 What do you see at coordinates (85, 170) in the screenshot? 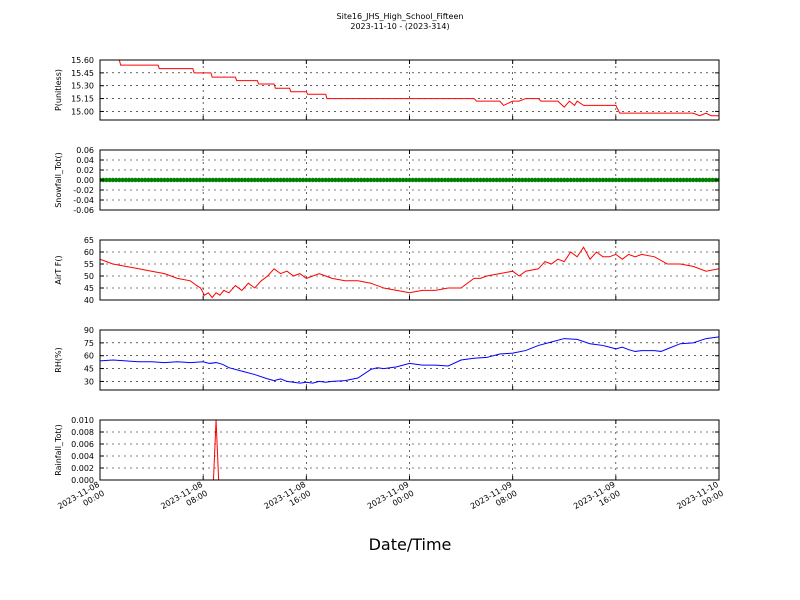
I see `y-tick-label: 0.02` at bounding box center [85, 170].